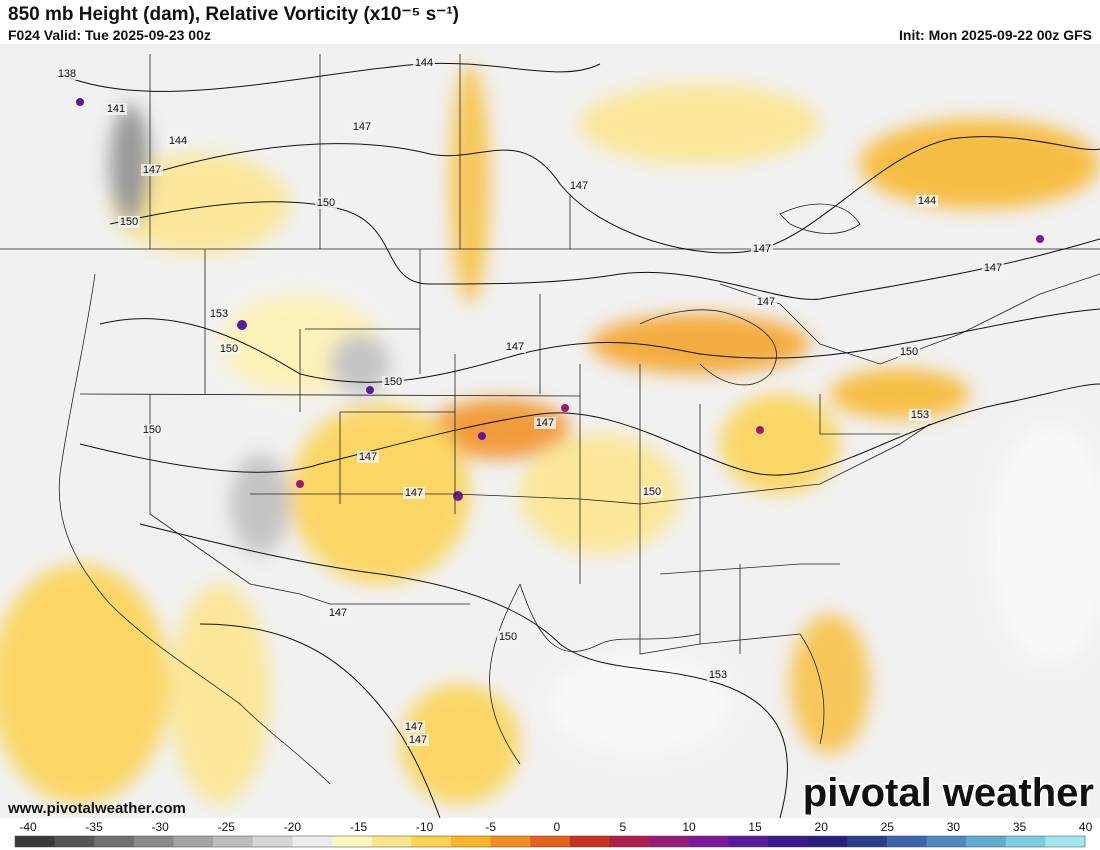 The image size is (1100, 850). Describe the element at coordinates (227, 827) in the screenshot. I see `colorbar-tick-label: -25` at that location.